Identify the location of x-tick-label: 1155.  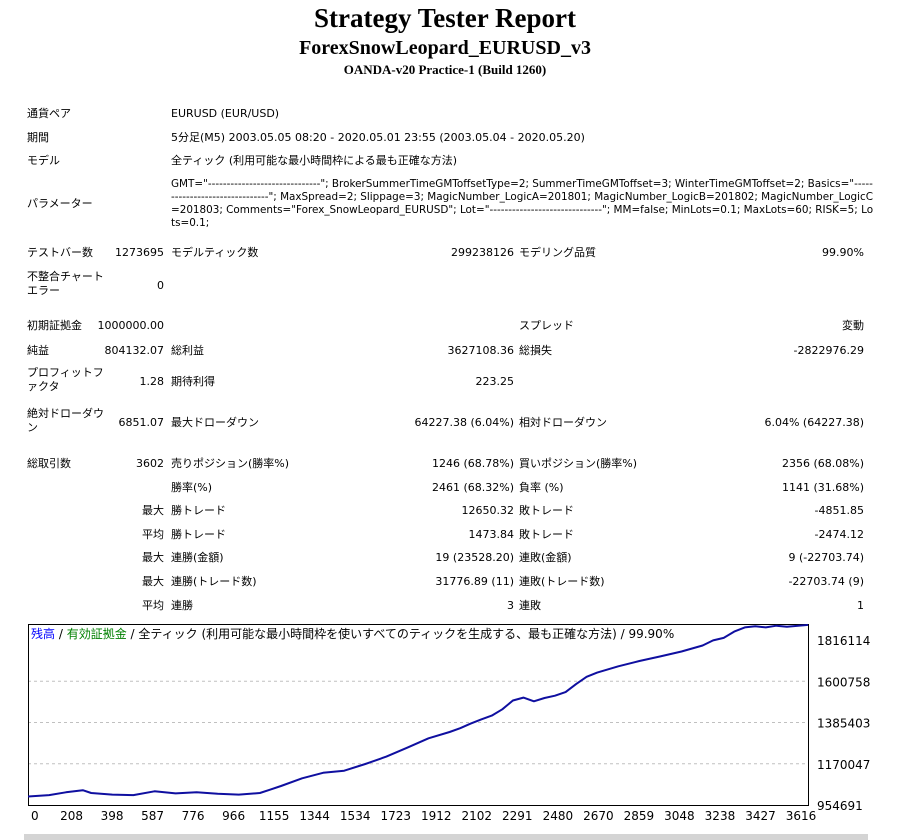
(274, 816).